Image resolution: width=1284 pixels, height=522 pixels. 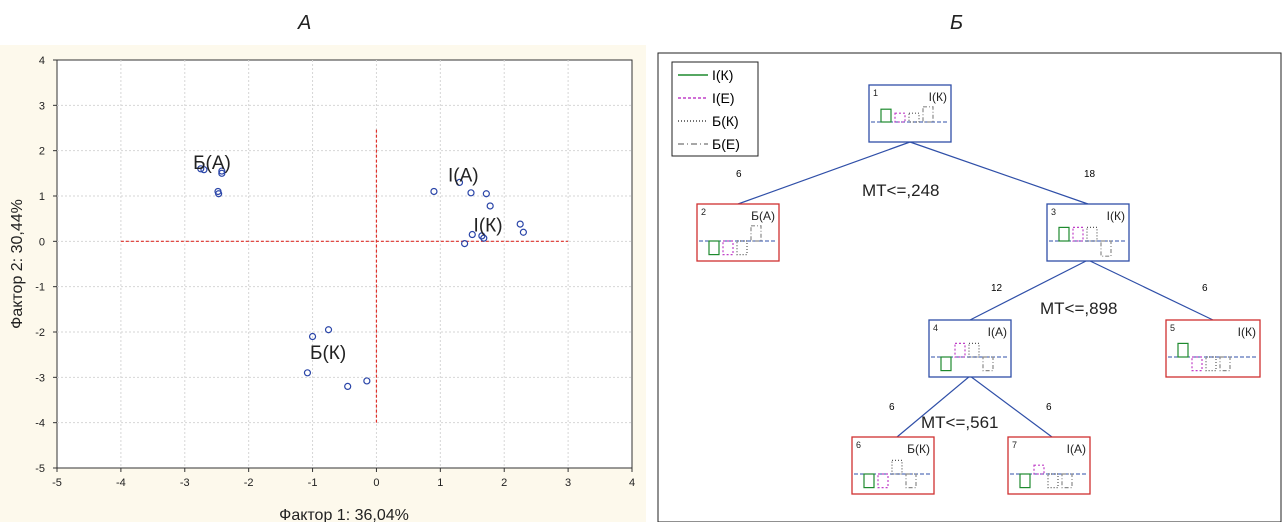 I want to click on cluster-label: Б(А), so click(x=212, y=163).